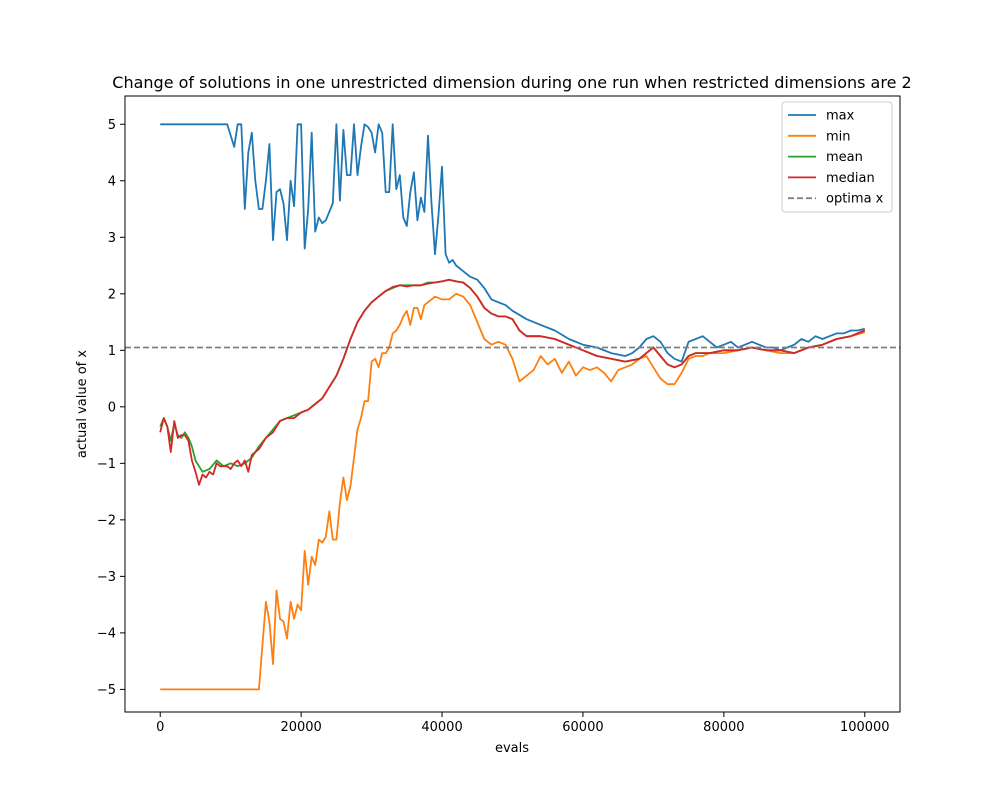 The width and height of the screenshot is (1000, 800). I want to click on y-tick-label: −1, so click(106, 464).